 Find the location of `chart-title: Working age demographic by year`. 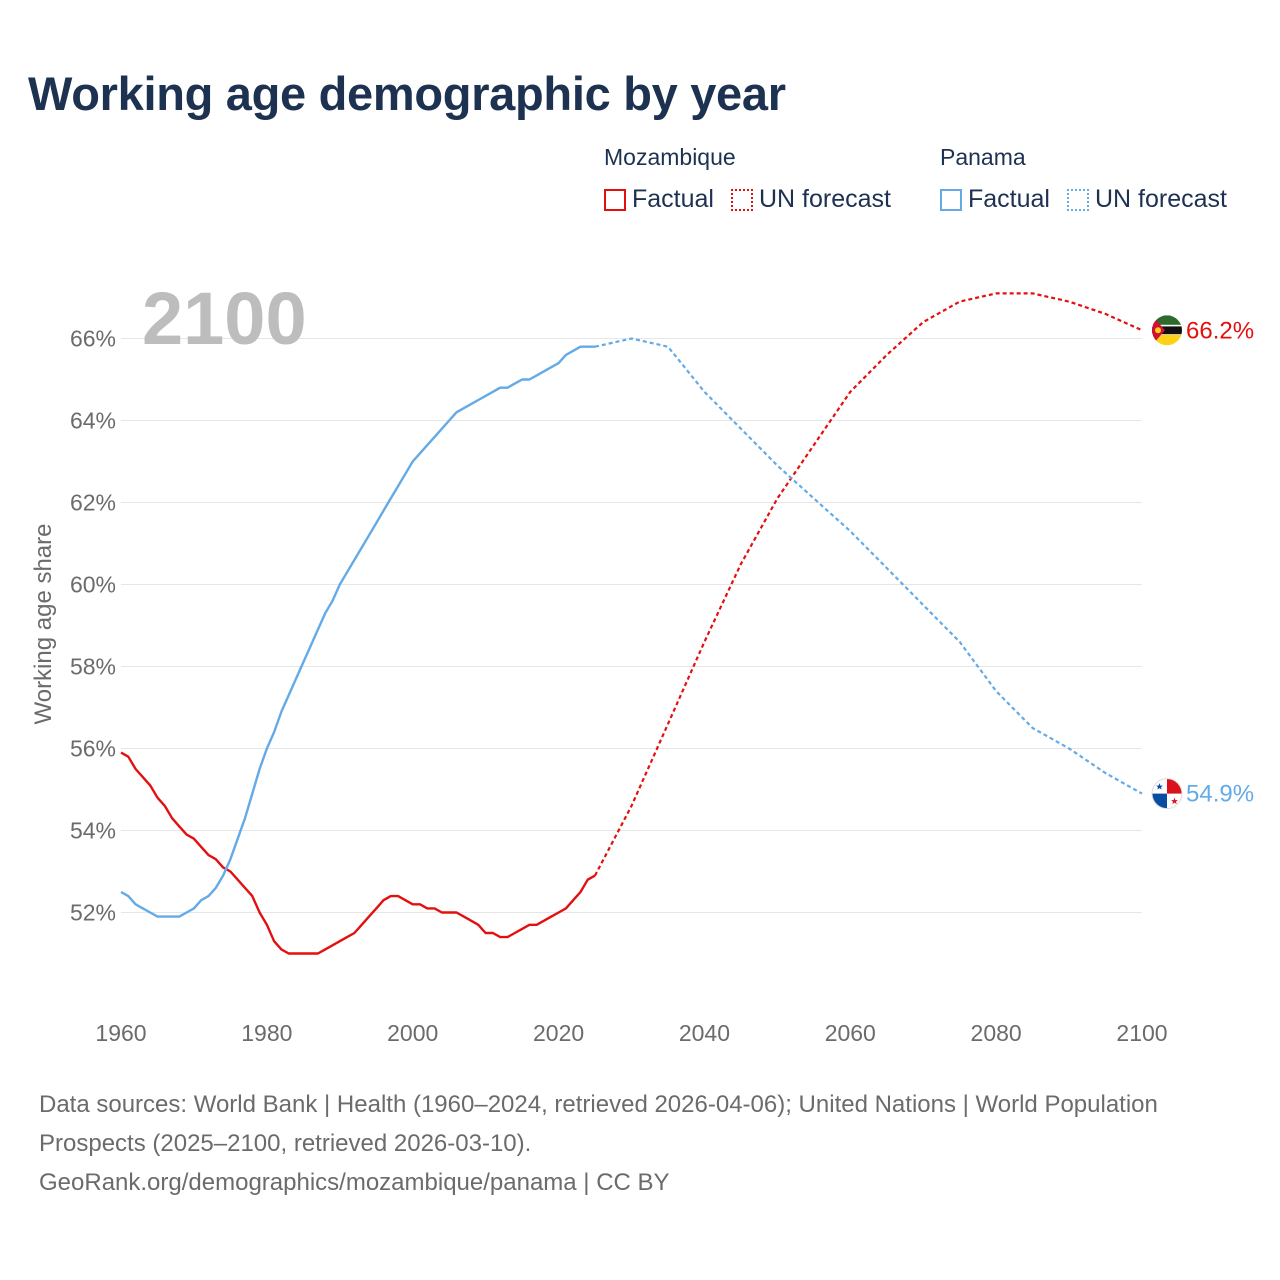

chart-title: Working age demographic by year is located at coordinates (407, 93).